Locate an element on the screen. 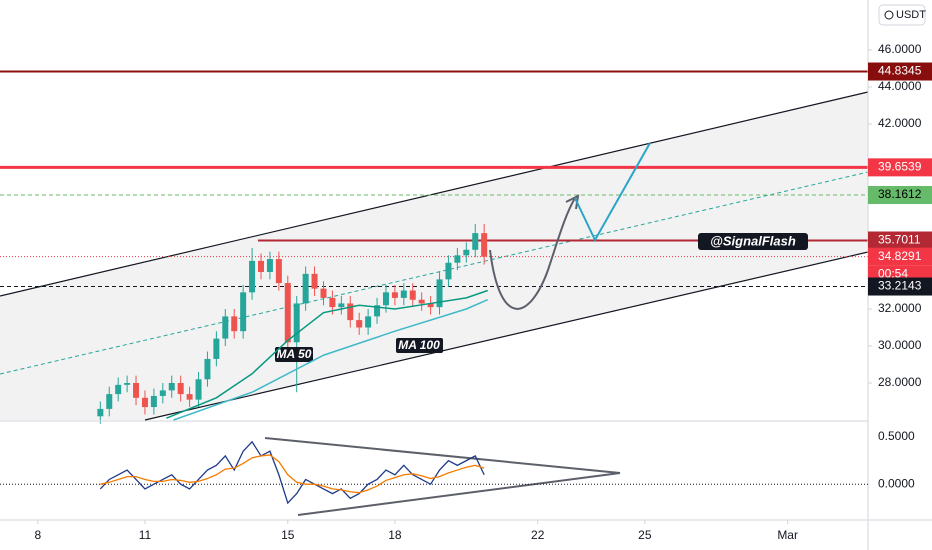  x-tick-label: Mar is located at coordinates (787, 535).